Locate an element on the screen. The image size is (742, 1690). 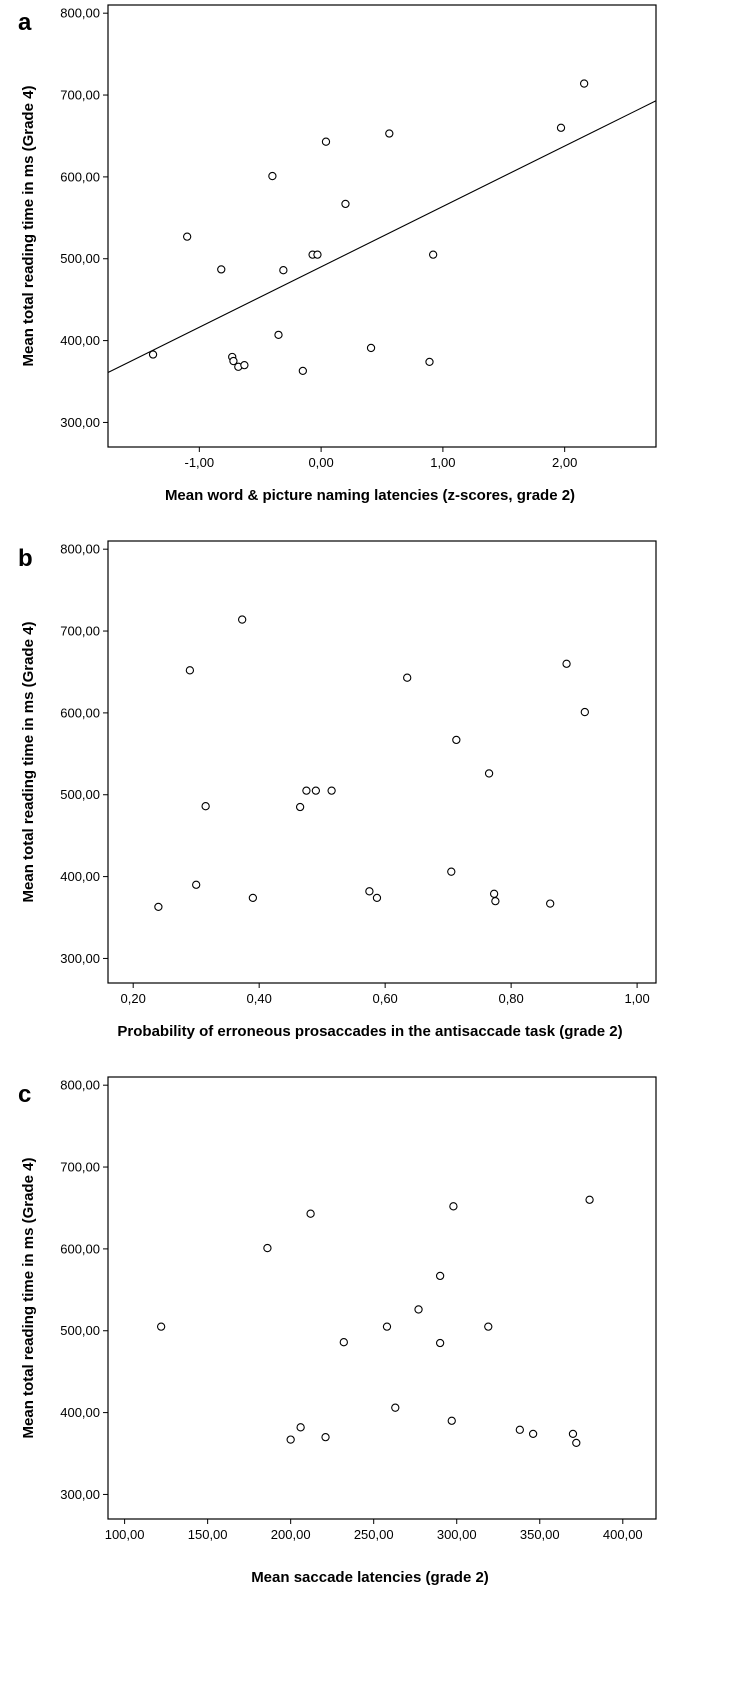
x-tick-label: 100,00 is located at coordinates (125, 1534).